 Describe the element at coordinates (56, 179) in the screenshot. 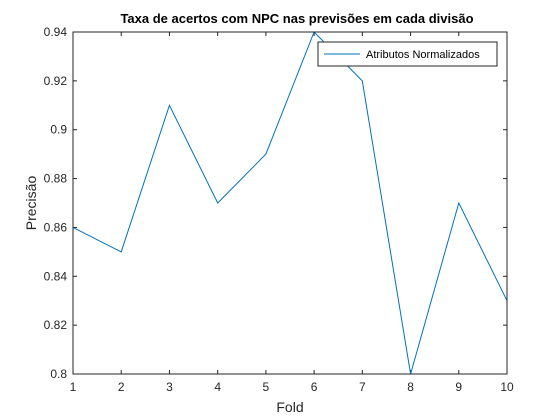

I see `y-tick-label: 0.88` at that location.